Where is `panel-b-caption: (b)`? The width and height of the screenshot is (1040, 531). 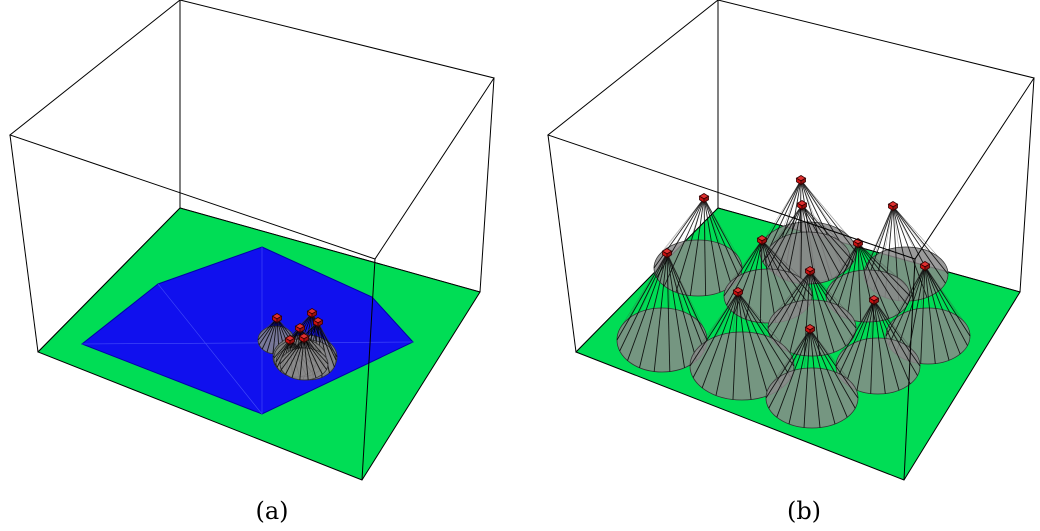 panel-b-caption: (b) is located at coordinates (804, 511).